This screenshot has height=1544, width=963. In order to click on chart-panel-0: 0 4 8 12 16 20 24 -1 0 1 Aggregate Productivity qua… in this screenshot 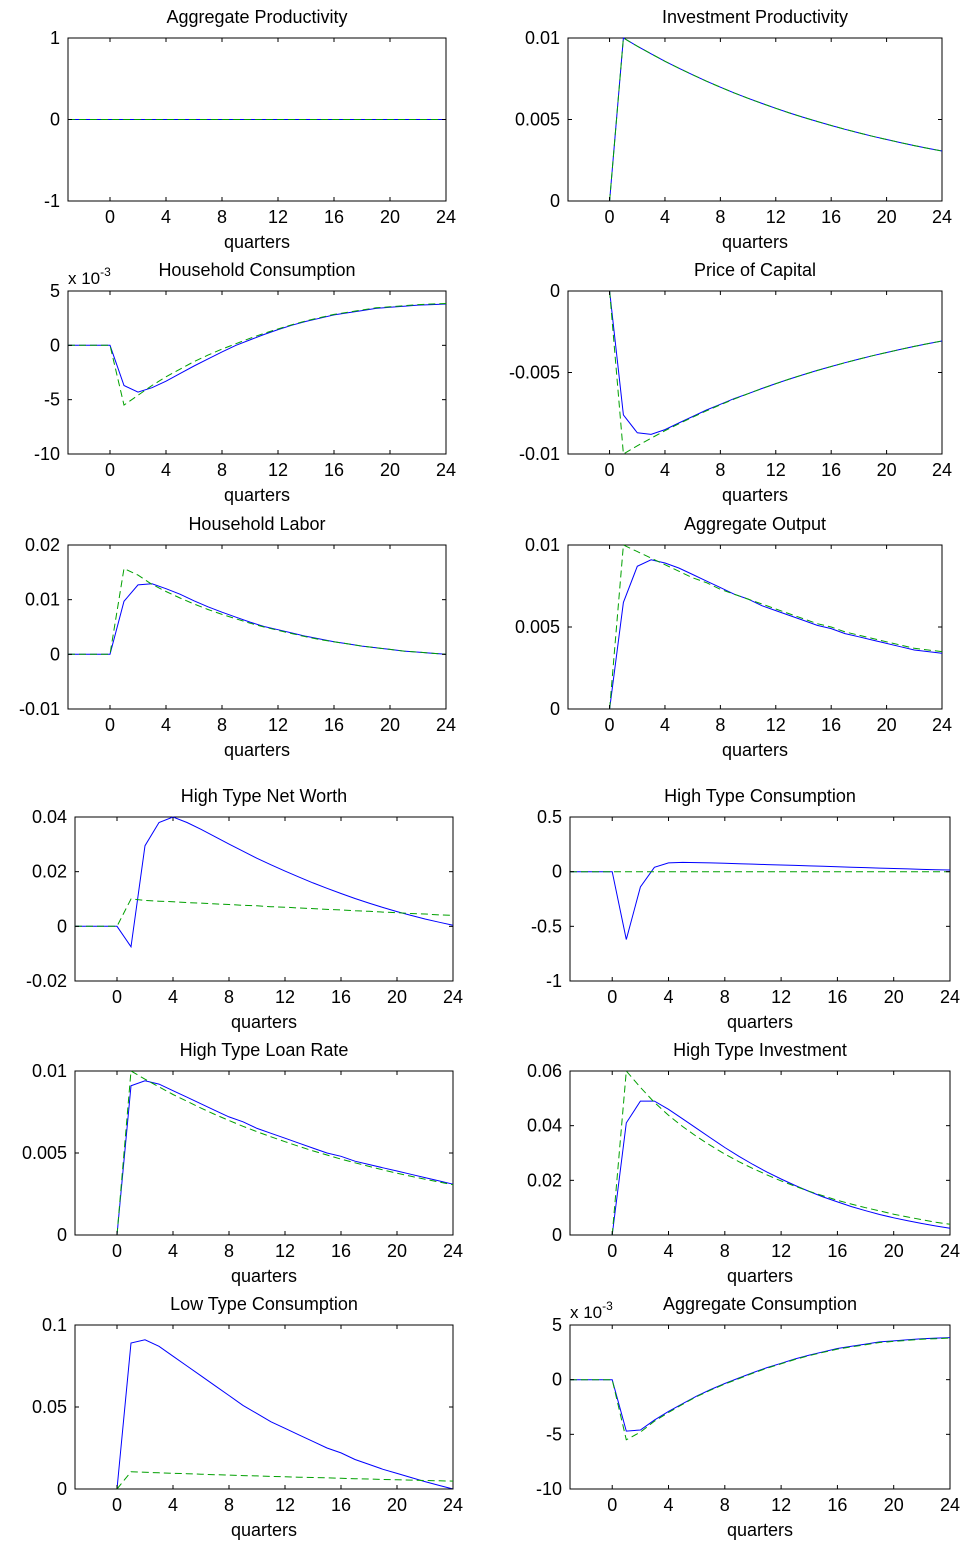, I will do `click(250, 129)`.